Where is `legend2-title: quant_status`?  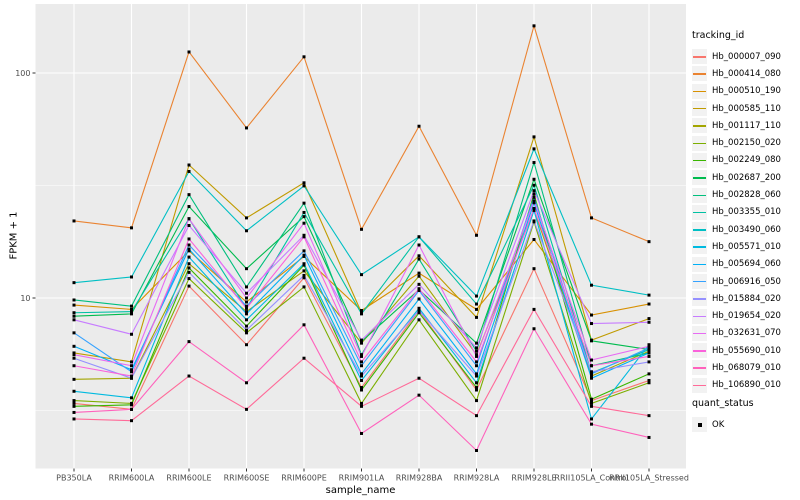
legend2-title: quant_status is located at coordinates (723, 403).